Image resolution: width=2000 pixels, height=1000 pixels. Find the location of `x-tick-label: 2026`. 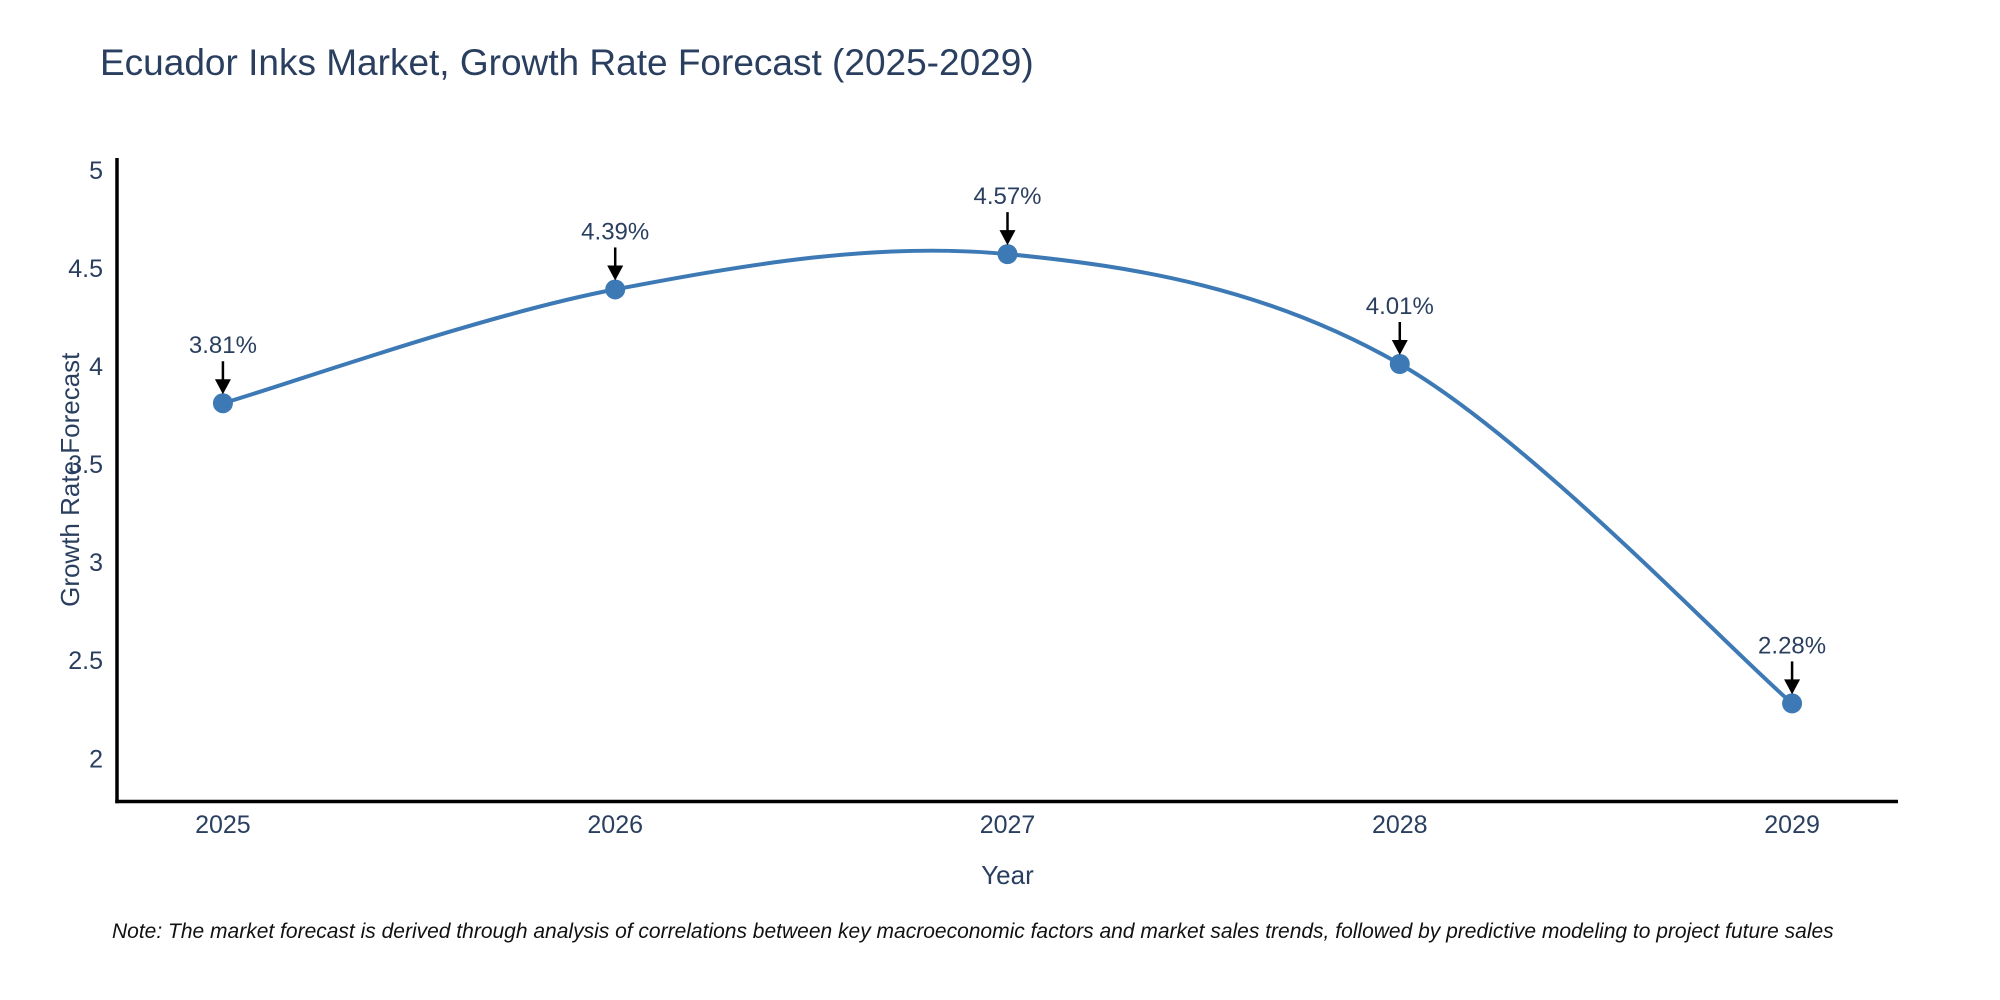

x-tick-label: 2026 is located at coordinates (615, 825).